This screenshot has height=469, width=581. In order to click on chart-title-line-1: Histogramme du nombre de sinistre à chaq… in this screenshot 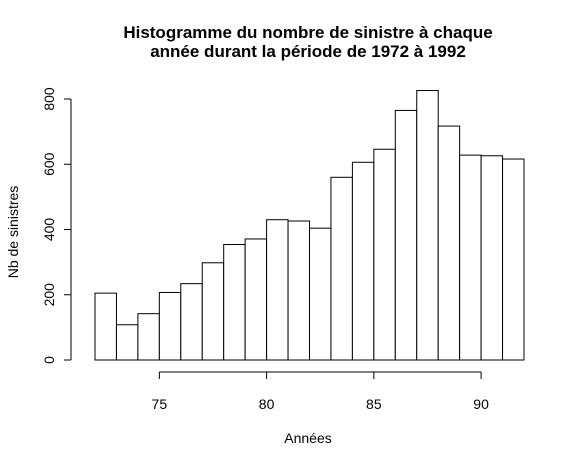, I will do `click(307, 32)`.